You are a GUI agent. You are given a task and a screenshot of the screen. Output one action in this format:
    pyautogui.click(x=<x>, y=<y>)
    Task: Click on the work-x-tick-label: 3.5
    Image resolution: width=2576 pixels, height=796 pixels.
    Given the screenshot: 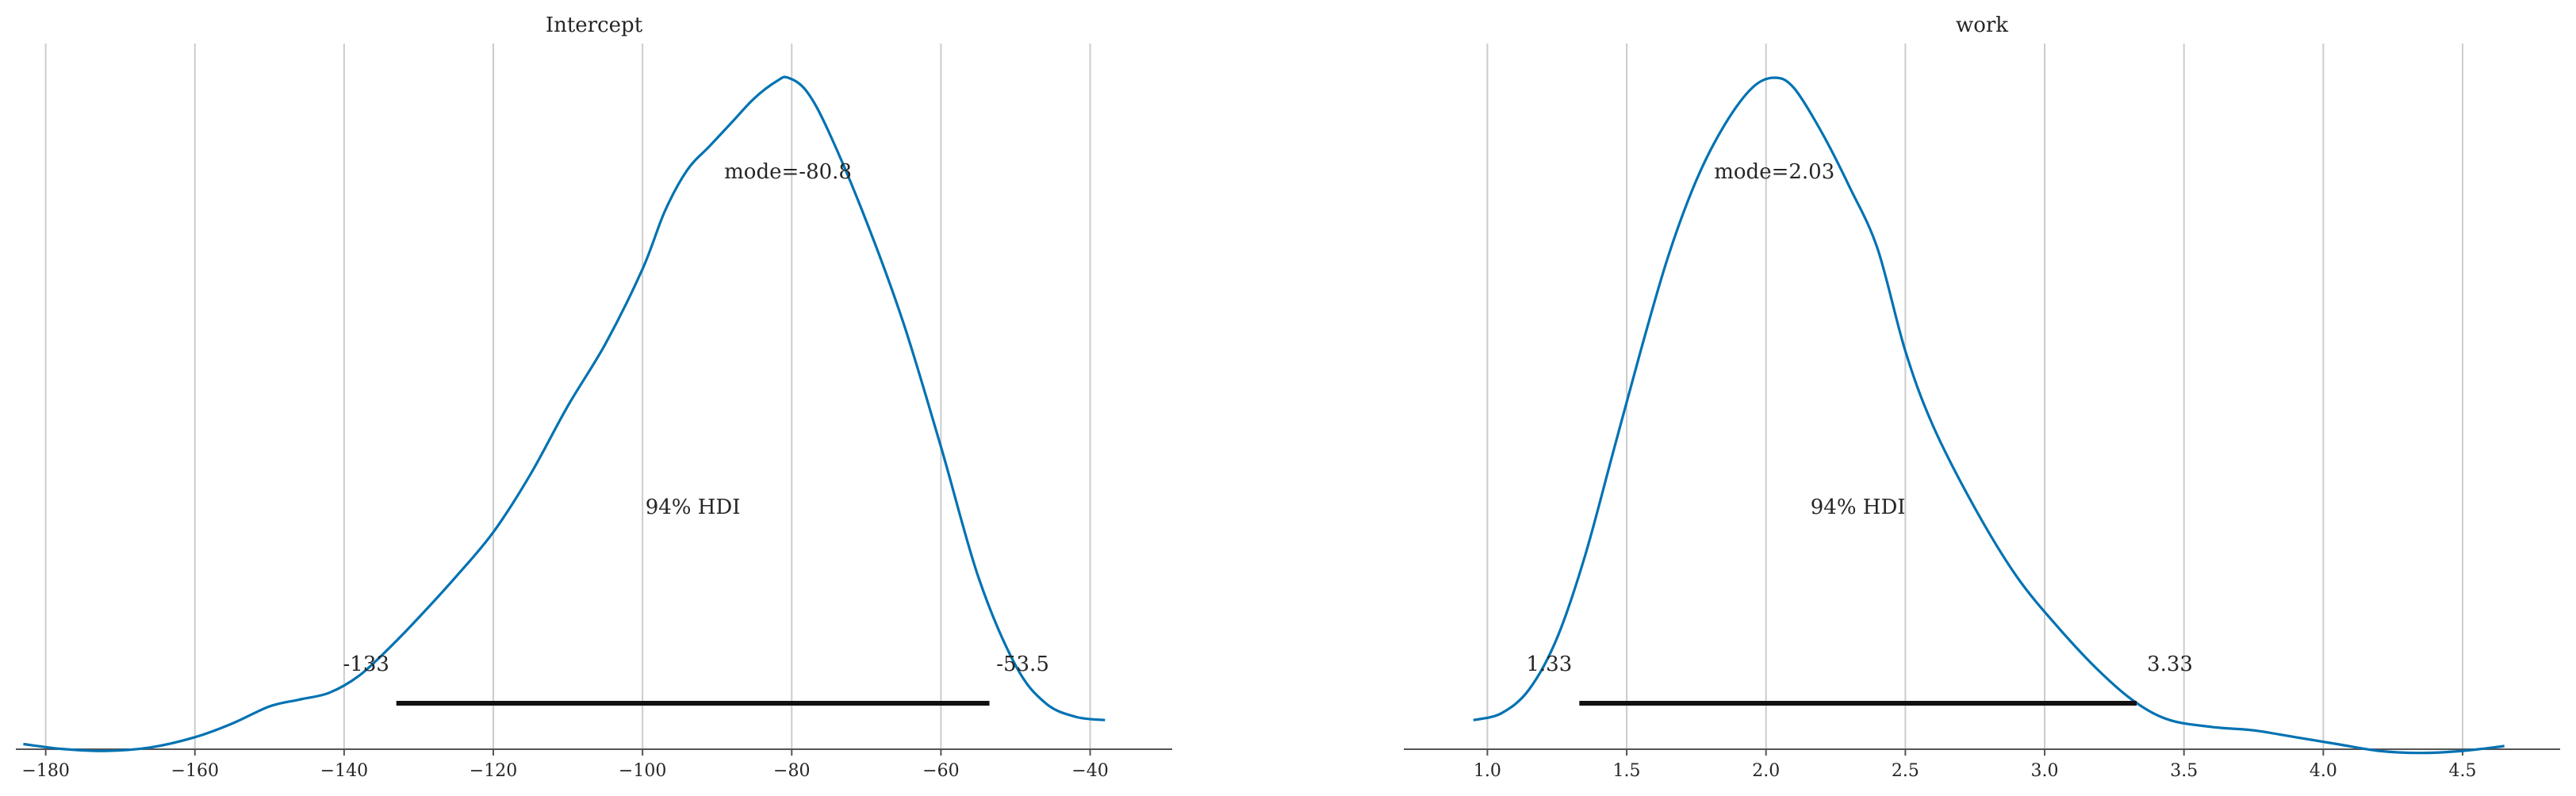 What is the action you would take?
    pyautogui.click(x=2184, y=771)
    